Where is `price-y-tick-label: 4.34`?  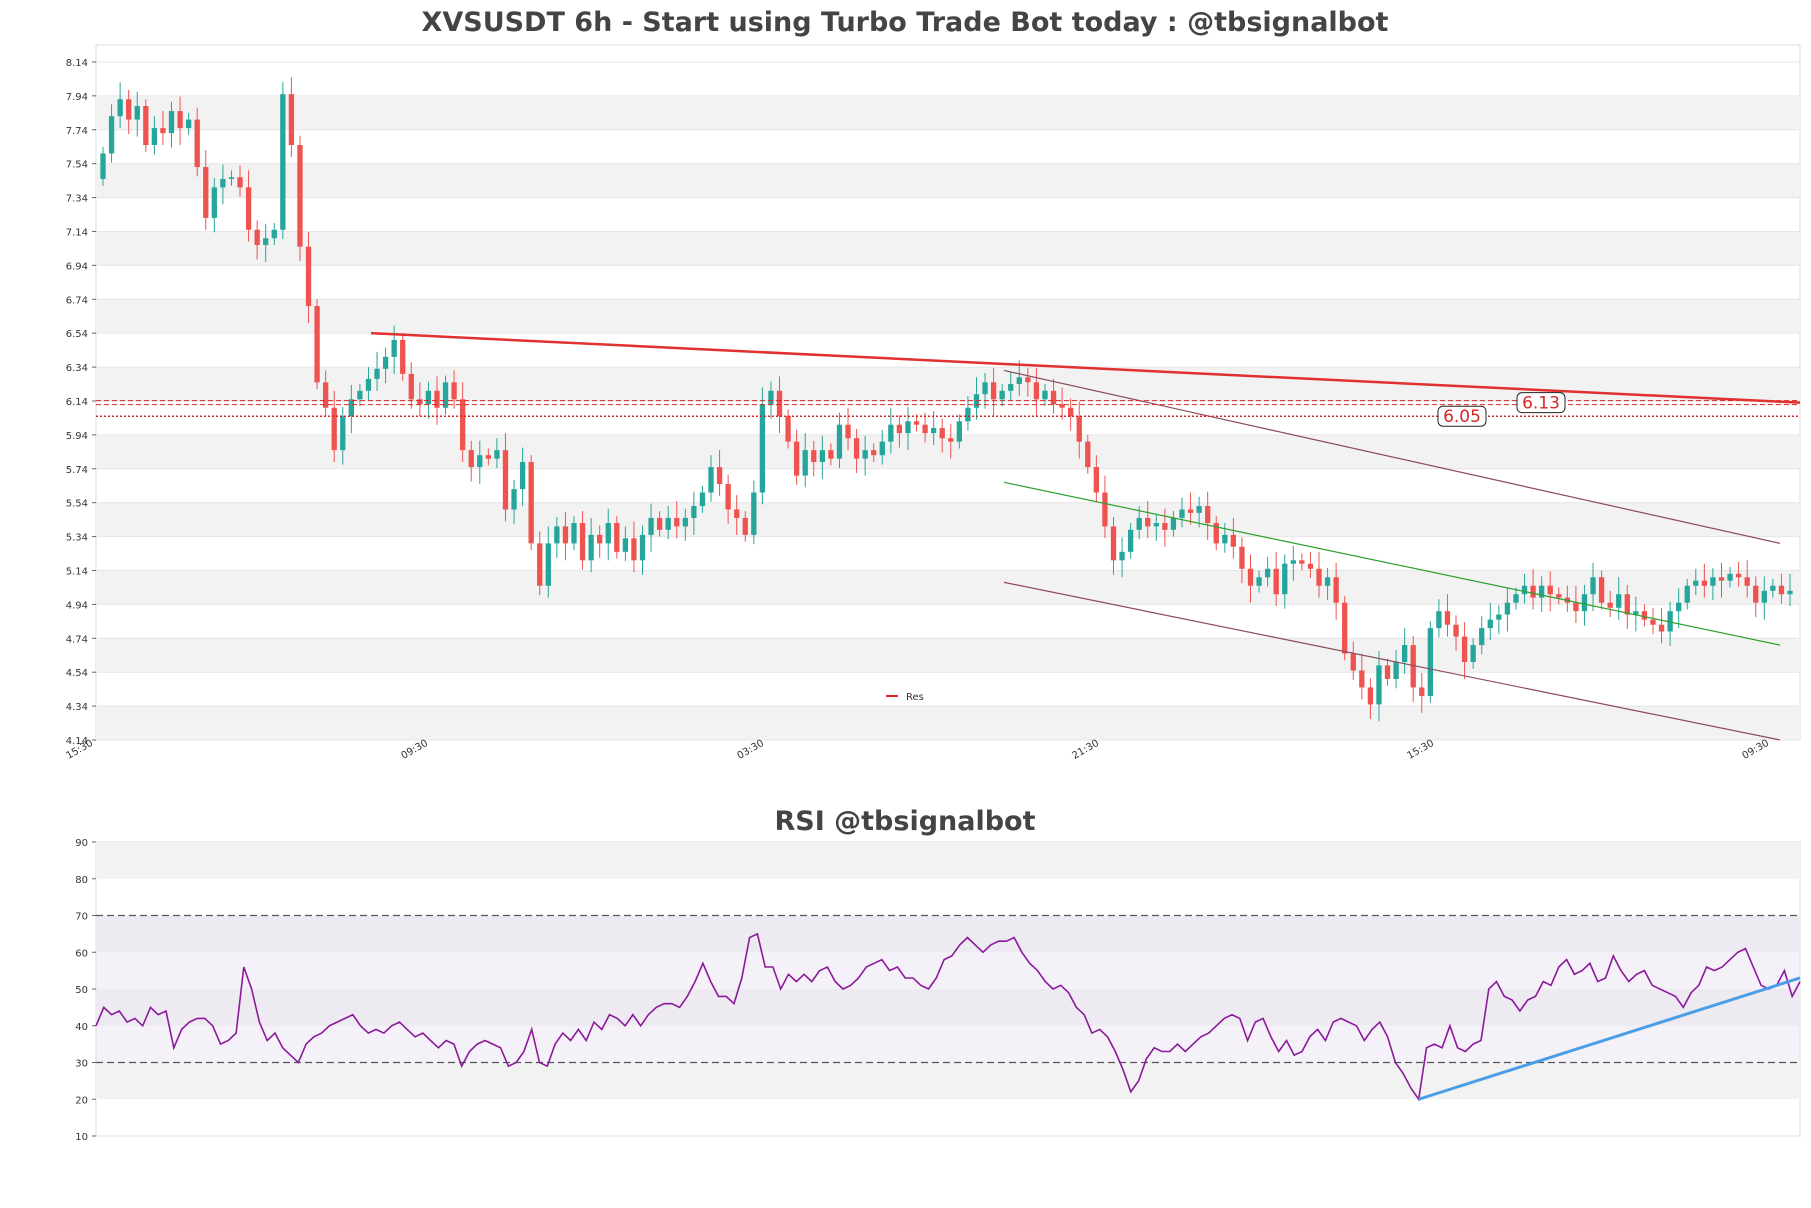 price-y-tick-label: 4.34 is located at coordinates (77, 707).